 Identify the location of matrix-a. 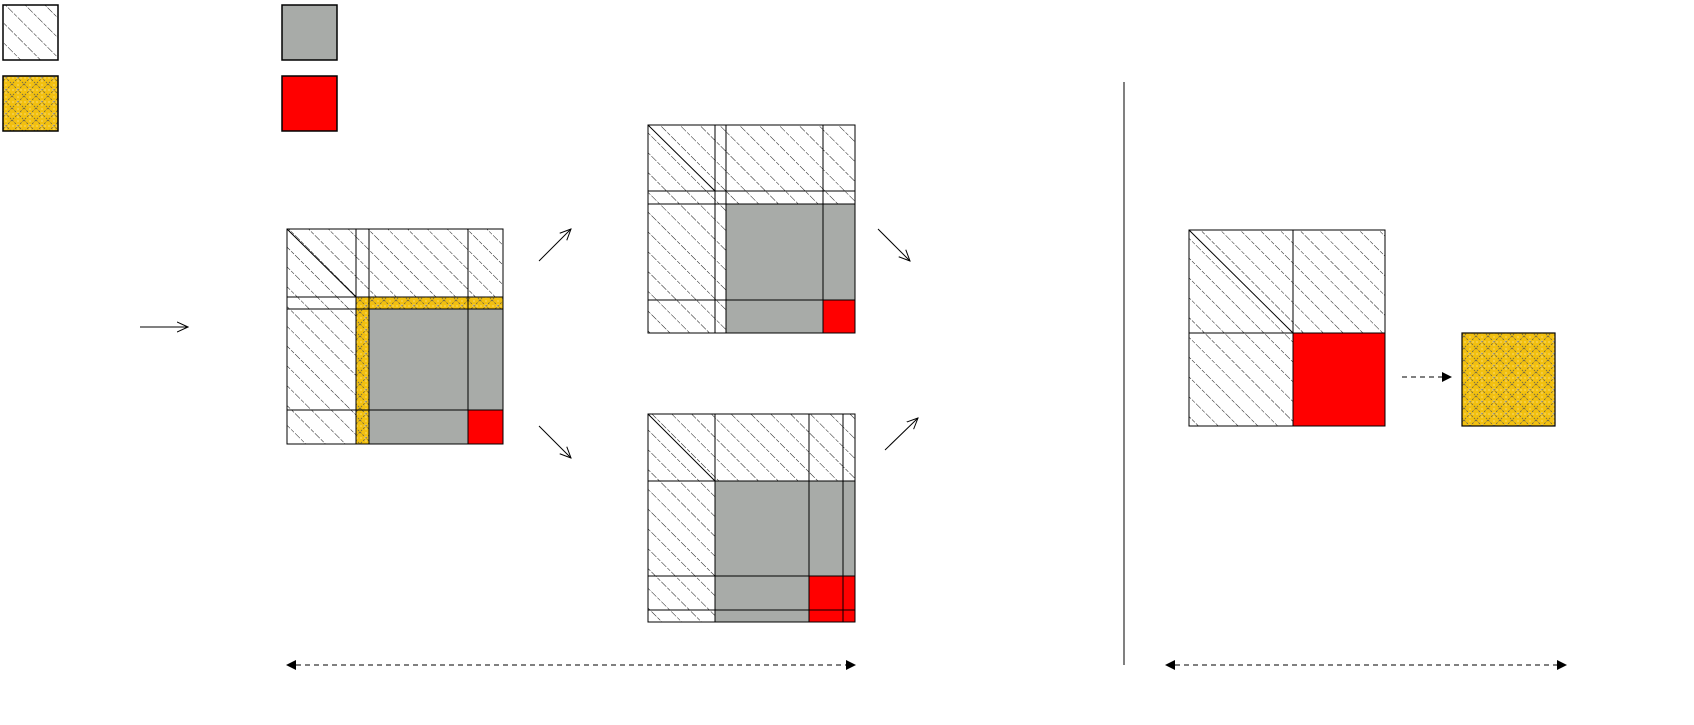
(395, 336).